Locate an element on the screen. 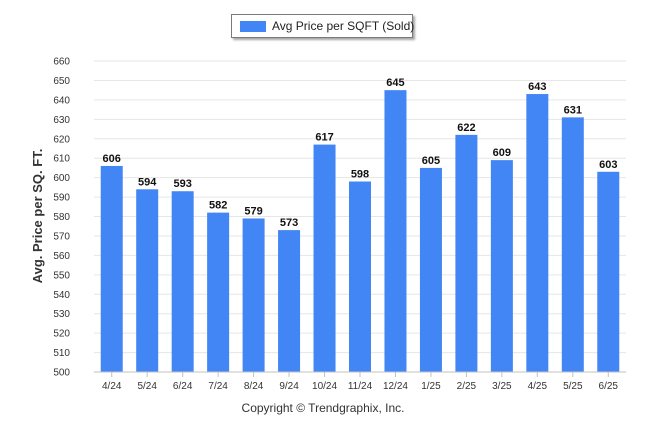 This screenshot has height=434, width=646. data-label: 631 is located at coordinates (573, 110).